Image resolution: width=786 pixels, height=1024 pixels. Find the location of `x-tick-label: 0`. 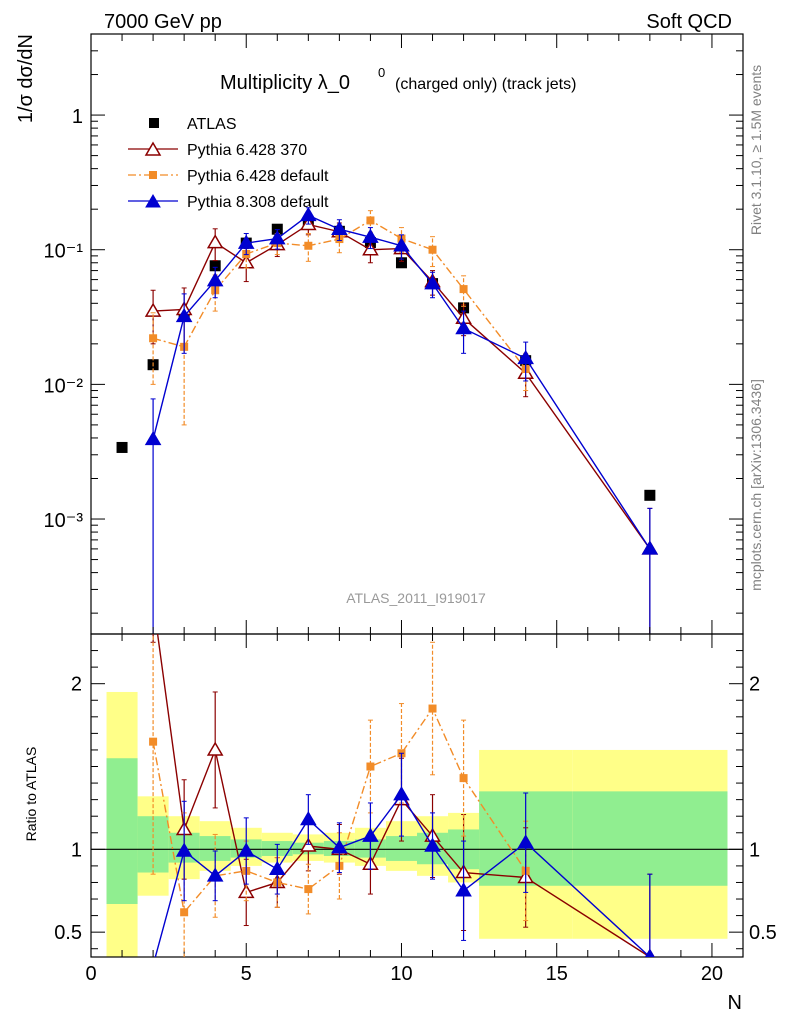

x-tick-label: 0 is located at coordinates (90, 974).